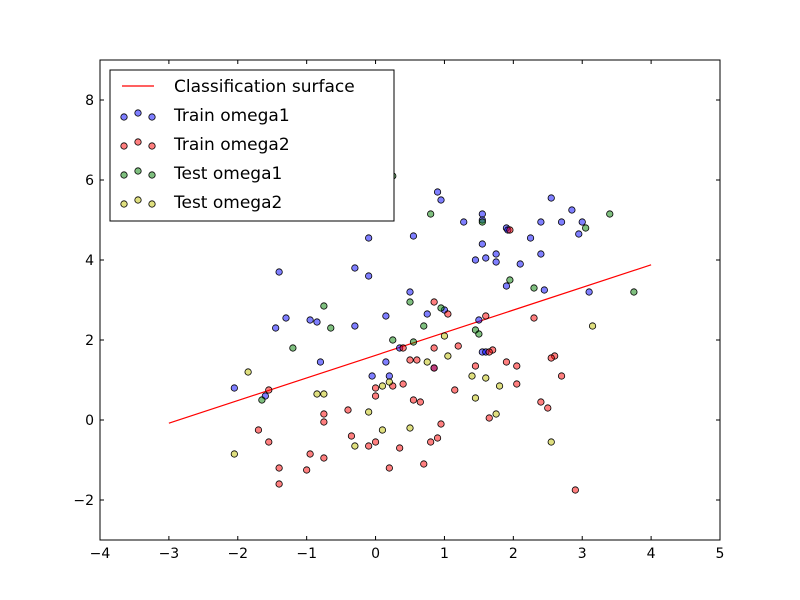  What do you see at coordinates (231, 116) in the screenshot?
I see `legend-label: Train omega1` at bounding box center [231, 116].